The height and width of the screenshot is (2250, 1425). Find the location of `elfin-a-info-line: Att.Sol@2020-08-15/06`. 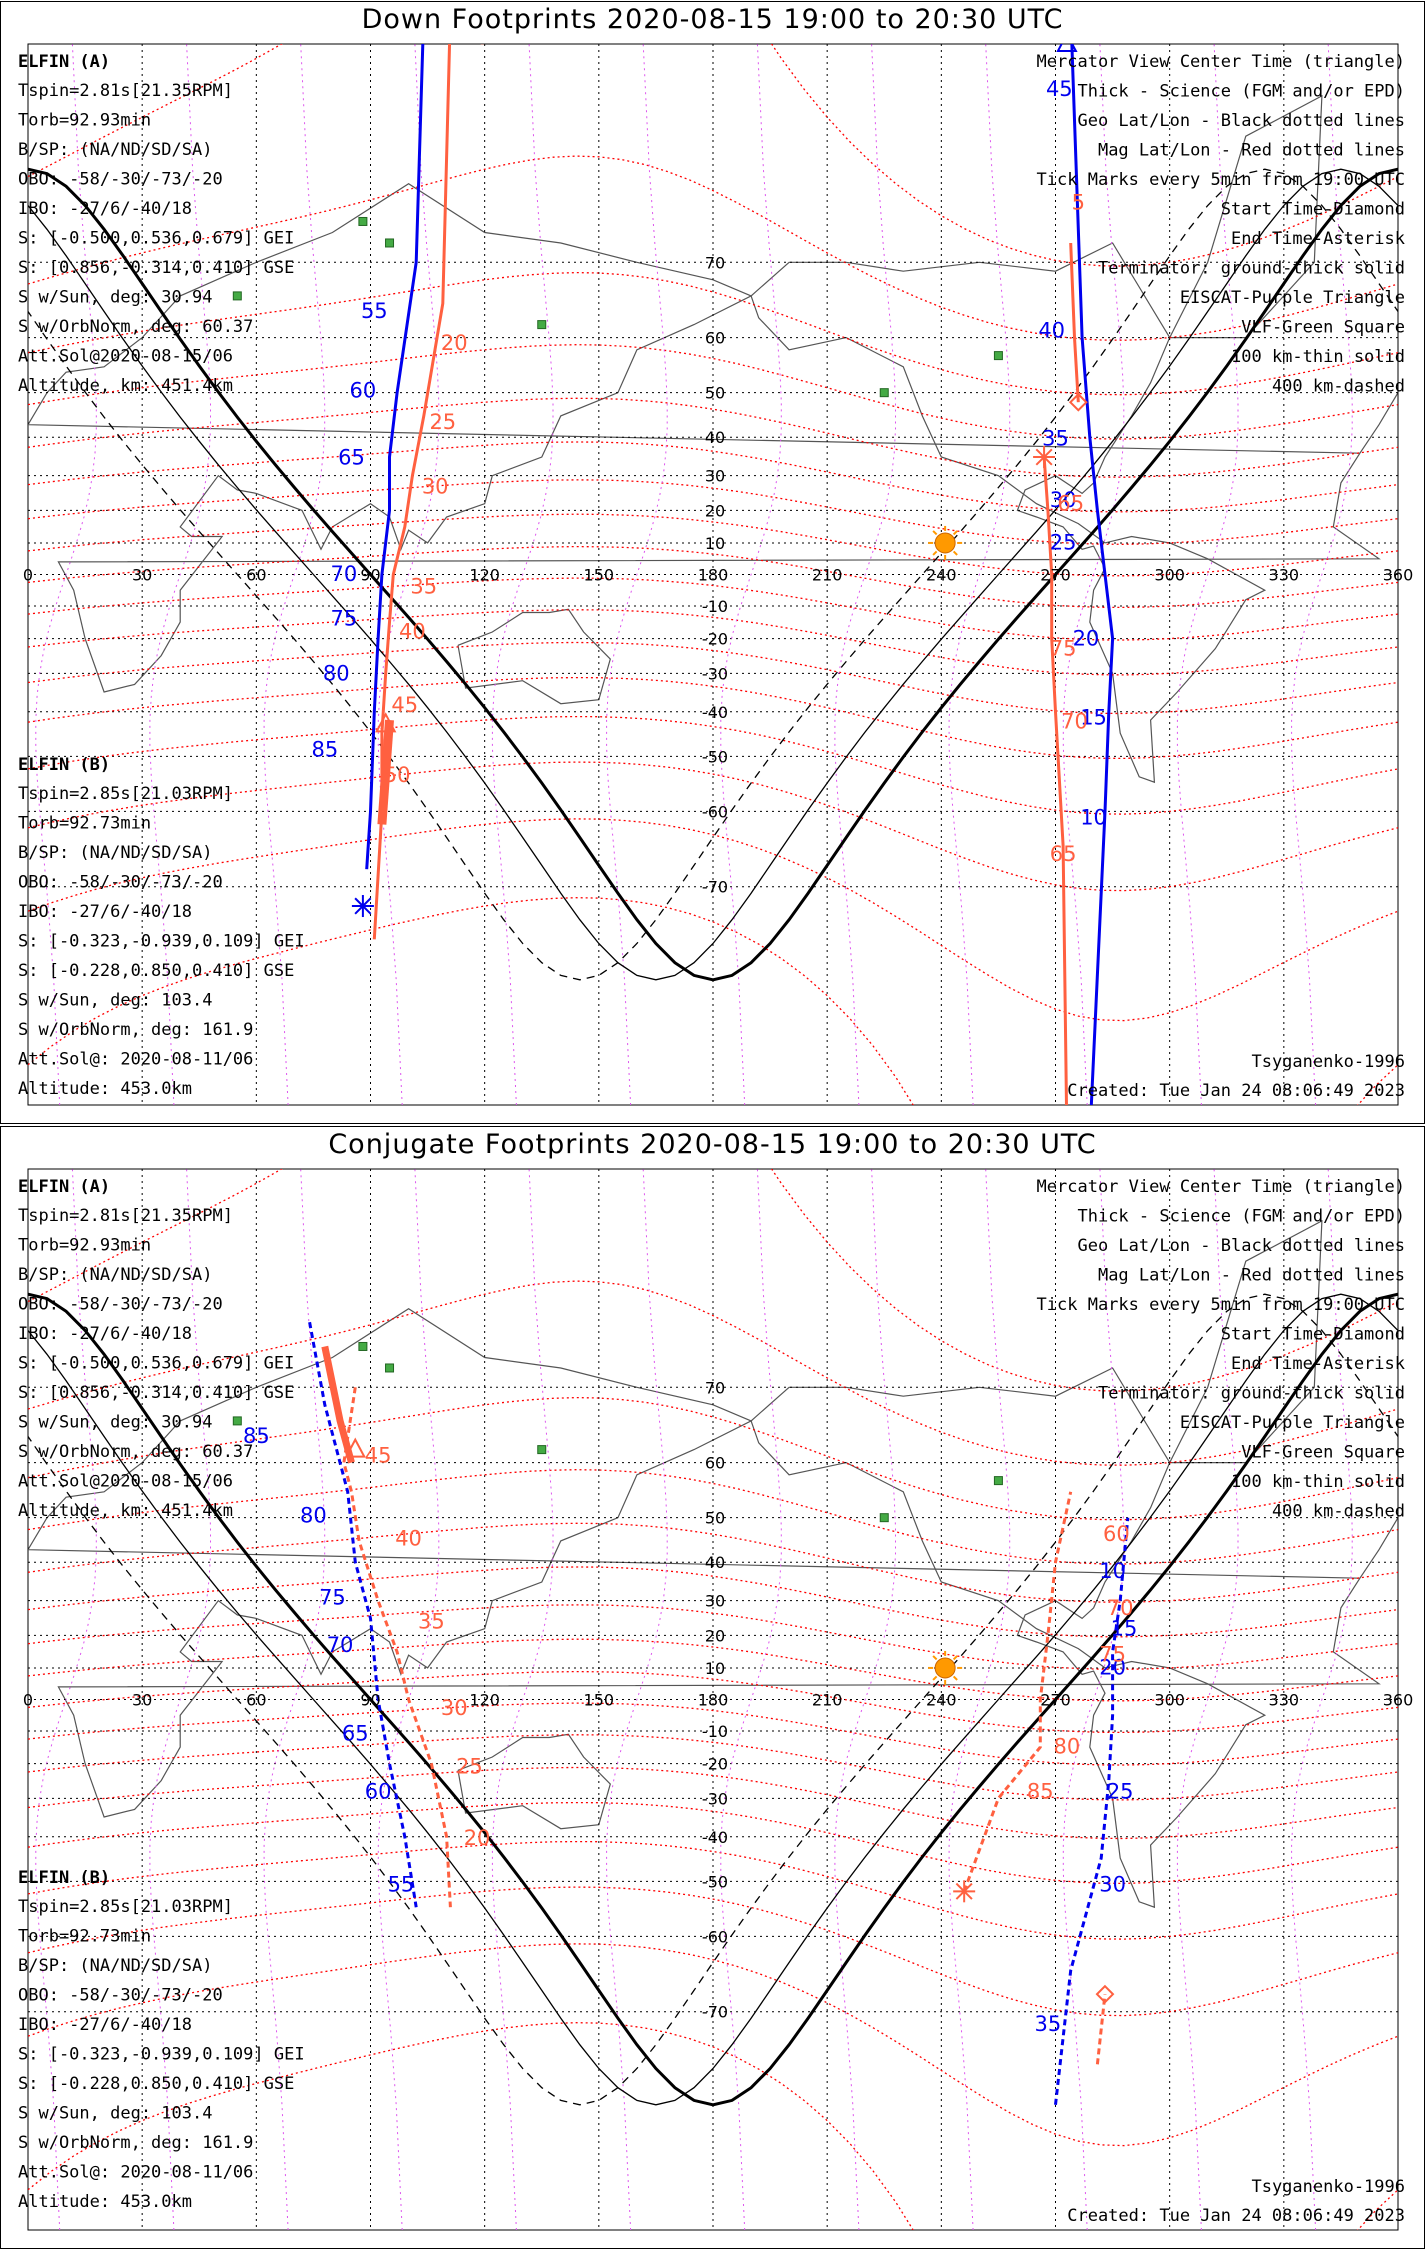

elfin-a-info-line: Att.Sol@2020-08-15/06 is located at coordinates (125, 357).